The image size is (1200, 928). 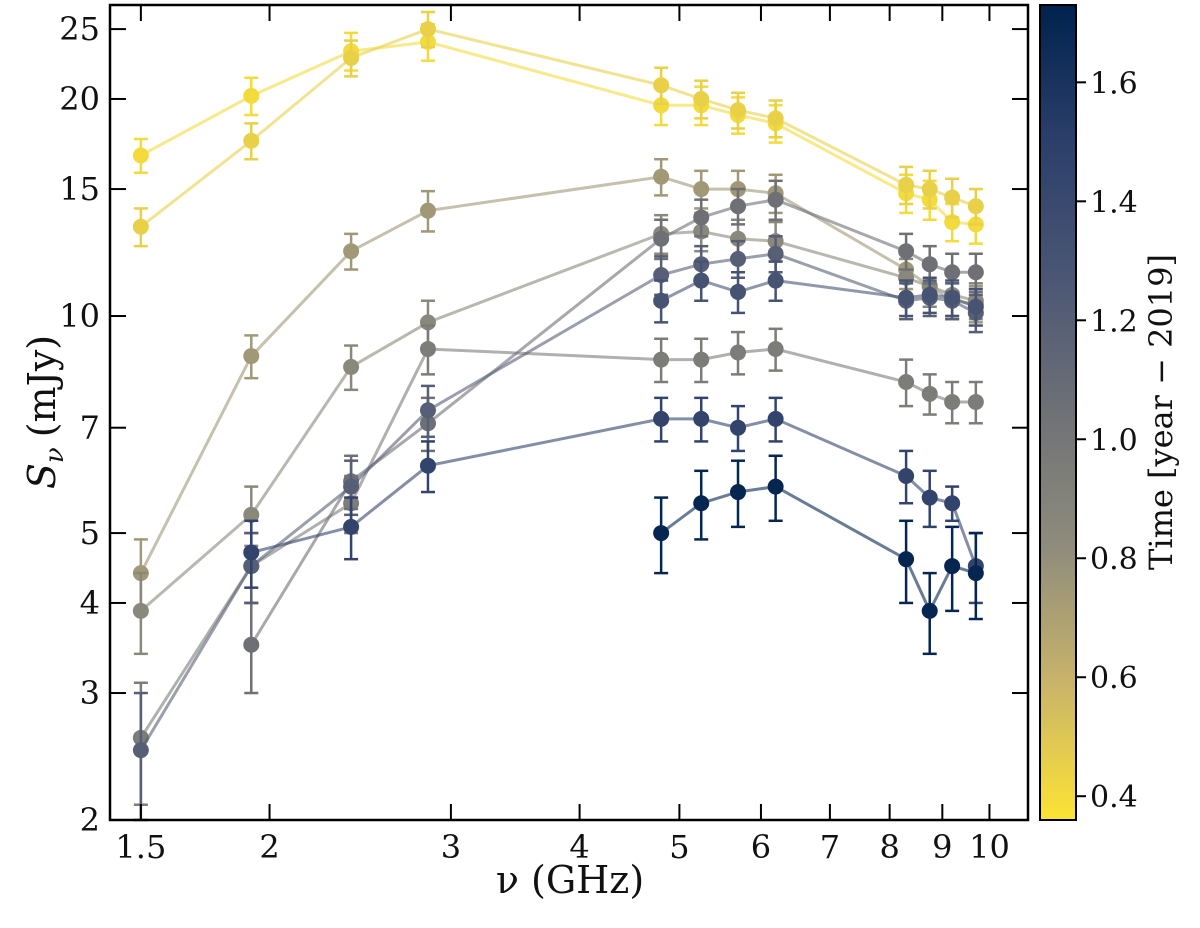 What do you see at coordinates (1161, 412) in the screenshot?
I see `colorbar-label: Time [year − 2019]` at bounding box center [1161, 412].